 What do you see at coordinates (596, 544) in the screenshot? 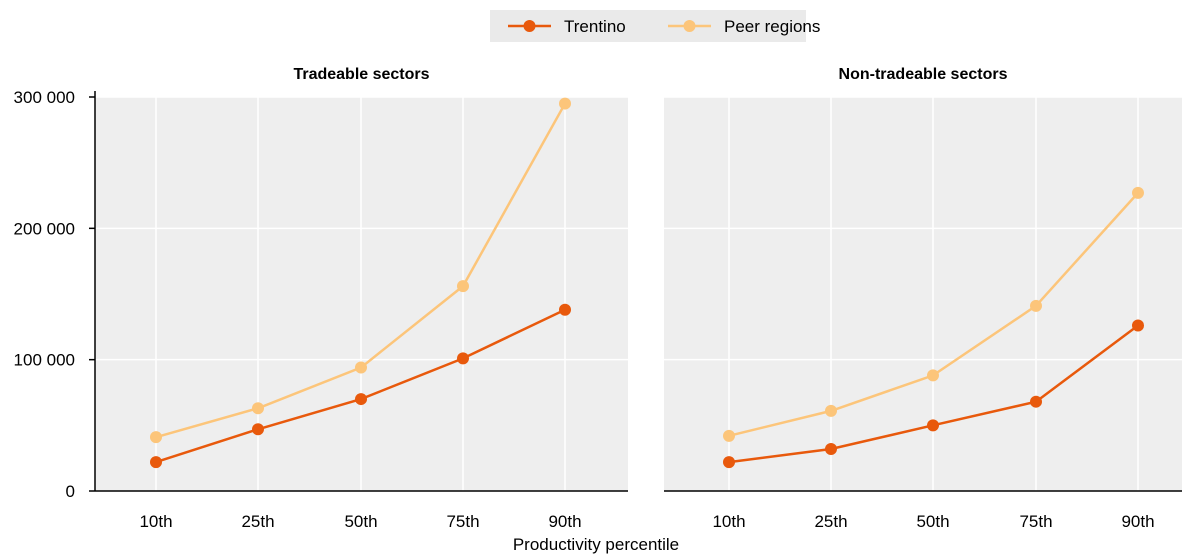
I see `x-axis-label: Productivity percentile` at bounding box center [596, 544].